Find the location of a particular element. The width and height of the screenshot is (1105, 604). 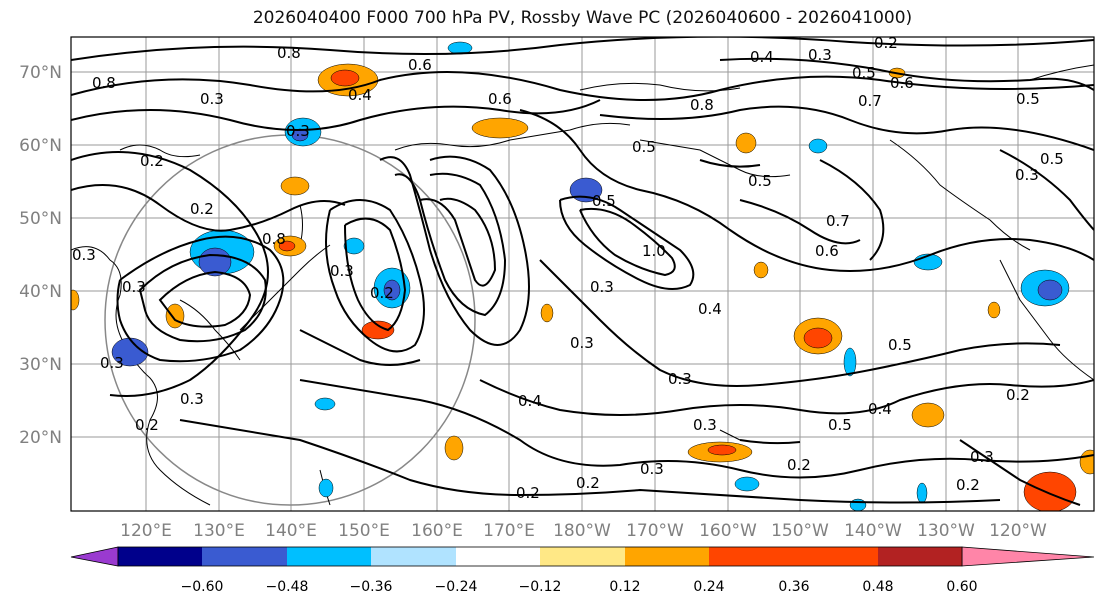

lon-label: 120°W is located at coordinates (1018, 531).